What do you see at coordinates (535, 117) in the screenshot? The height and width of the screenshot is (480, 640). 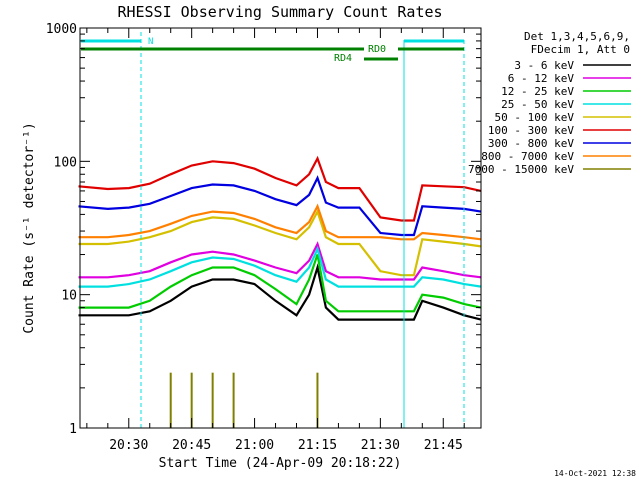 I see `legend-label: 50 - 100 keV` at bounding box center [535, 117].